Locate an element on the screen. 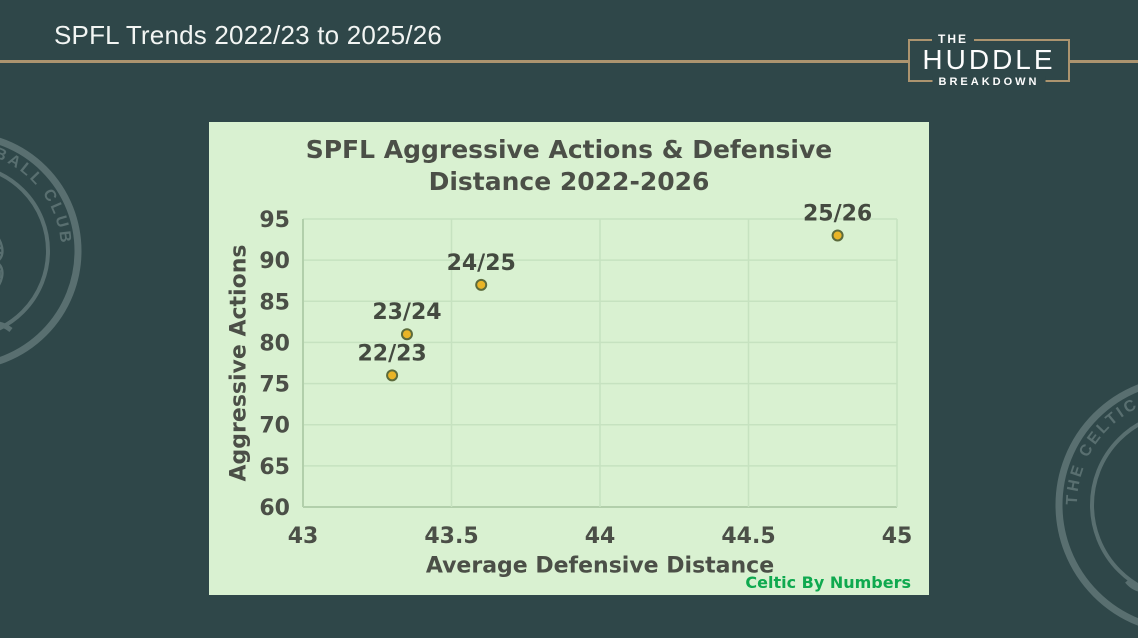 This screenshot has width=1138, height=638. logo-text-breakdown: BREAKDOWN is located at coordinates (989, 82).